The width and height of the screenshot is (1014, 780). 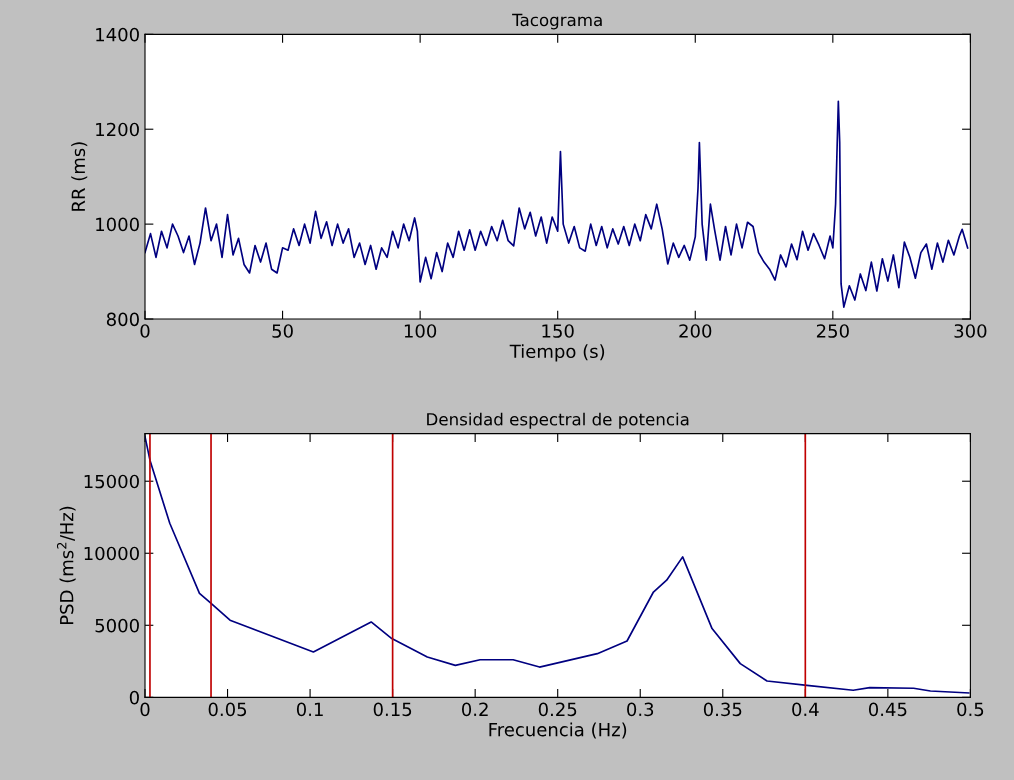 I want to click on y-tick-label: 1000, so click(x=117, y=224).